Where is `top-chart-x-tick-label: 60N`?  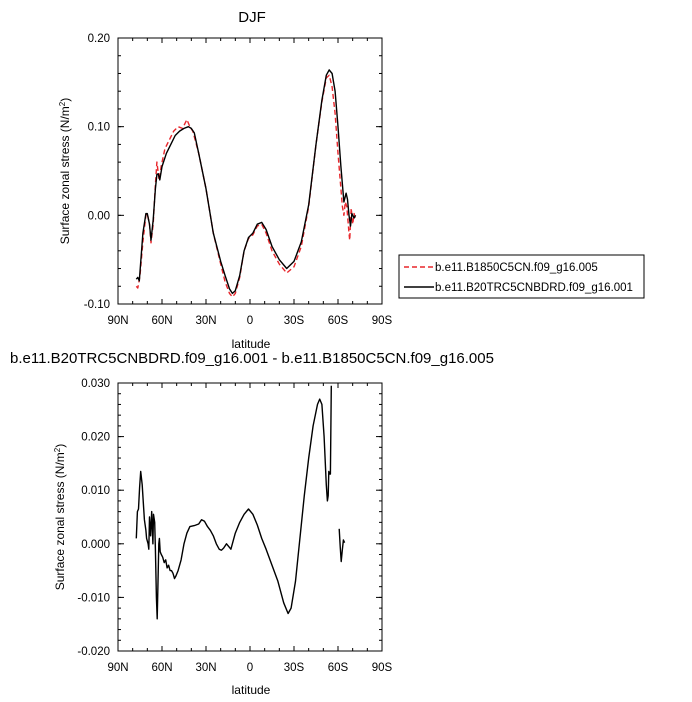 top-chart-x-tick-label: 60N is located at coordinates (161, 321).